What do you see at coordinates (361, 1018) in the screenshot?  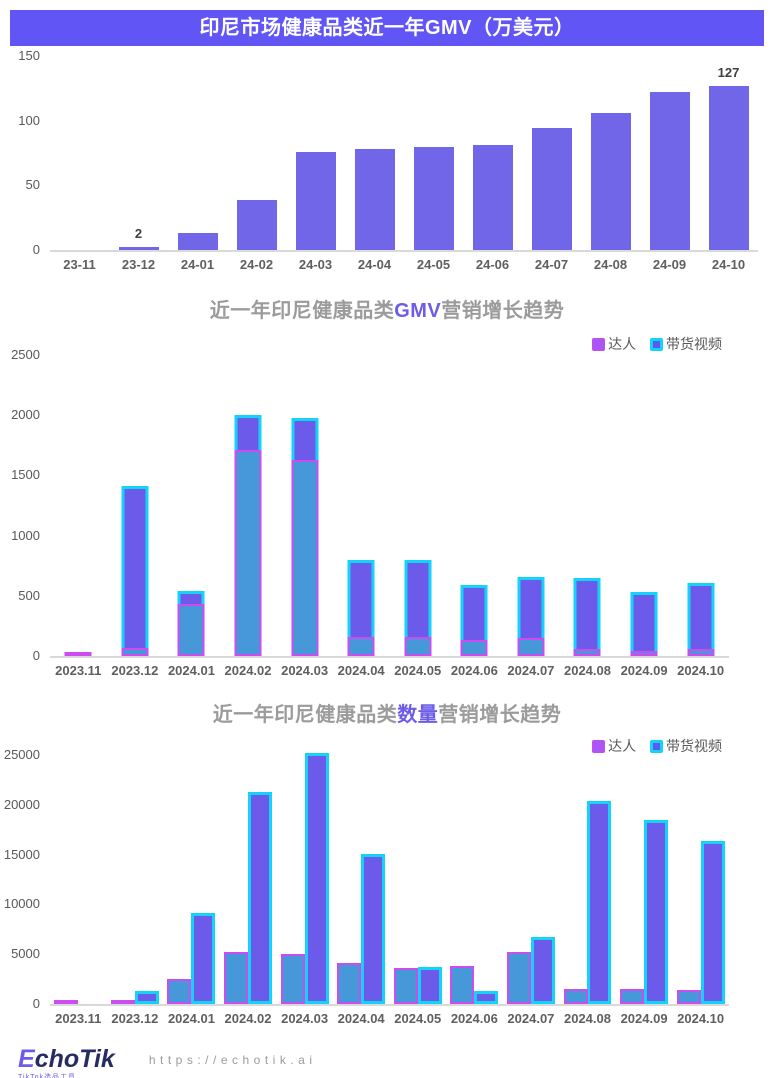 I see `x-tick-label: 2024.04` at bounding box center [361, 1018].